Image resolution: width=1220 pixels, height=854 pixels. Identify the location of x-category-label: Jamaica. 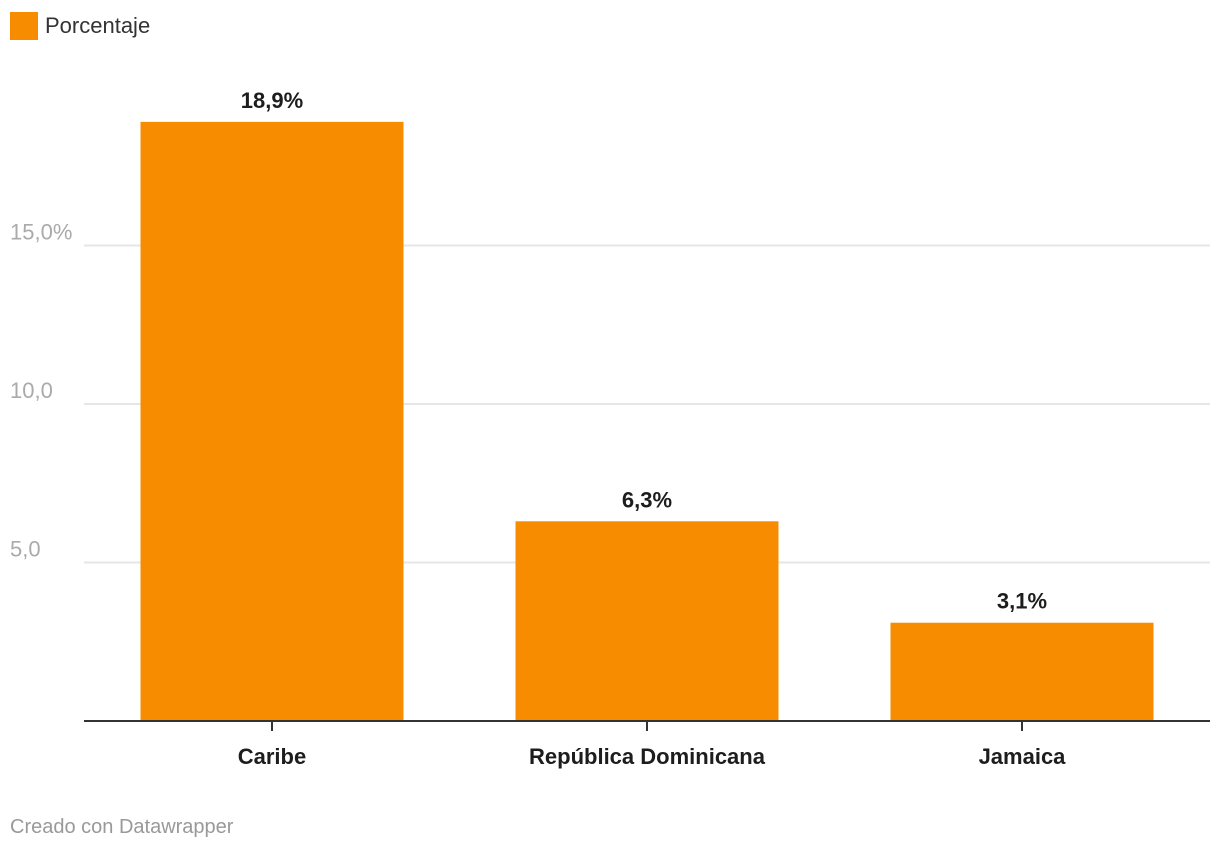
(1023, 756).